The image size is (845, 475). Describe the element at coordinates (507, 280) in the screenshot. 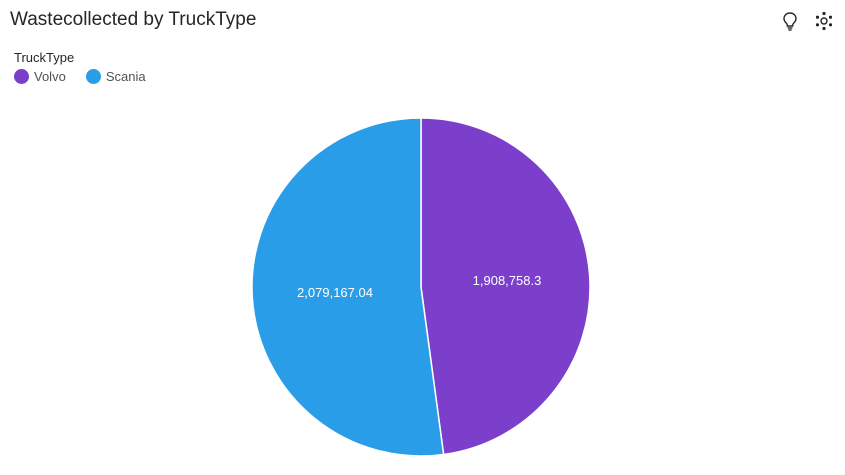

I see `slice-value-label: 1,908,758.3` at that location.